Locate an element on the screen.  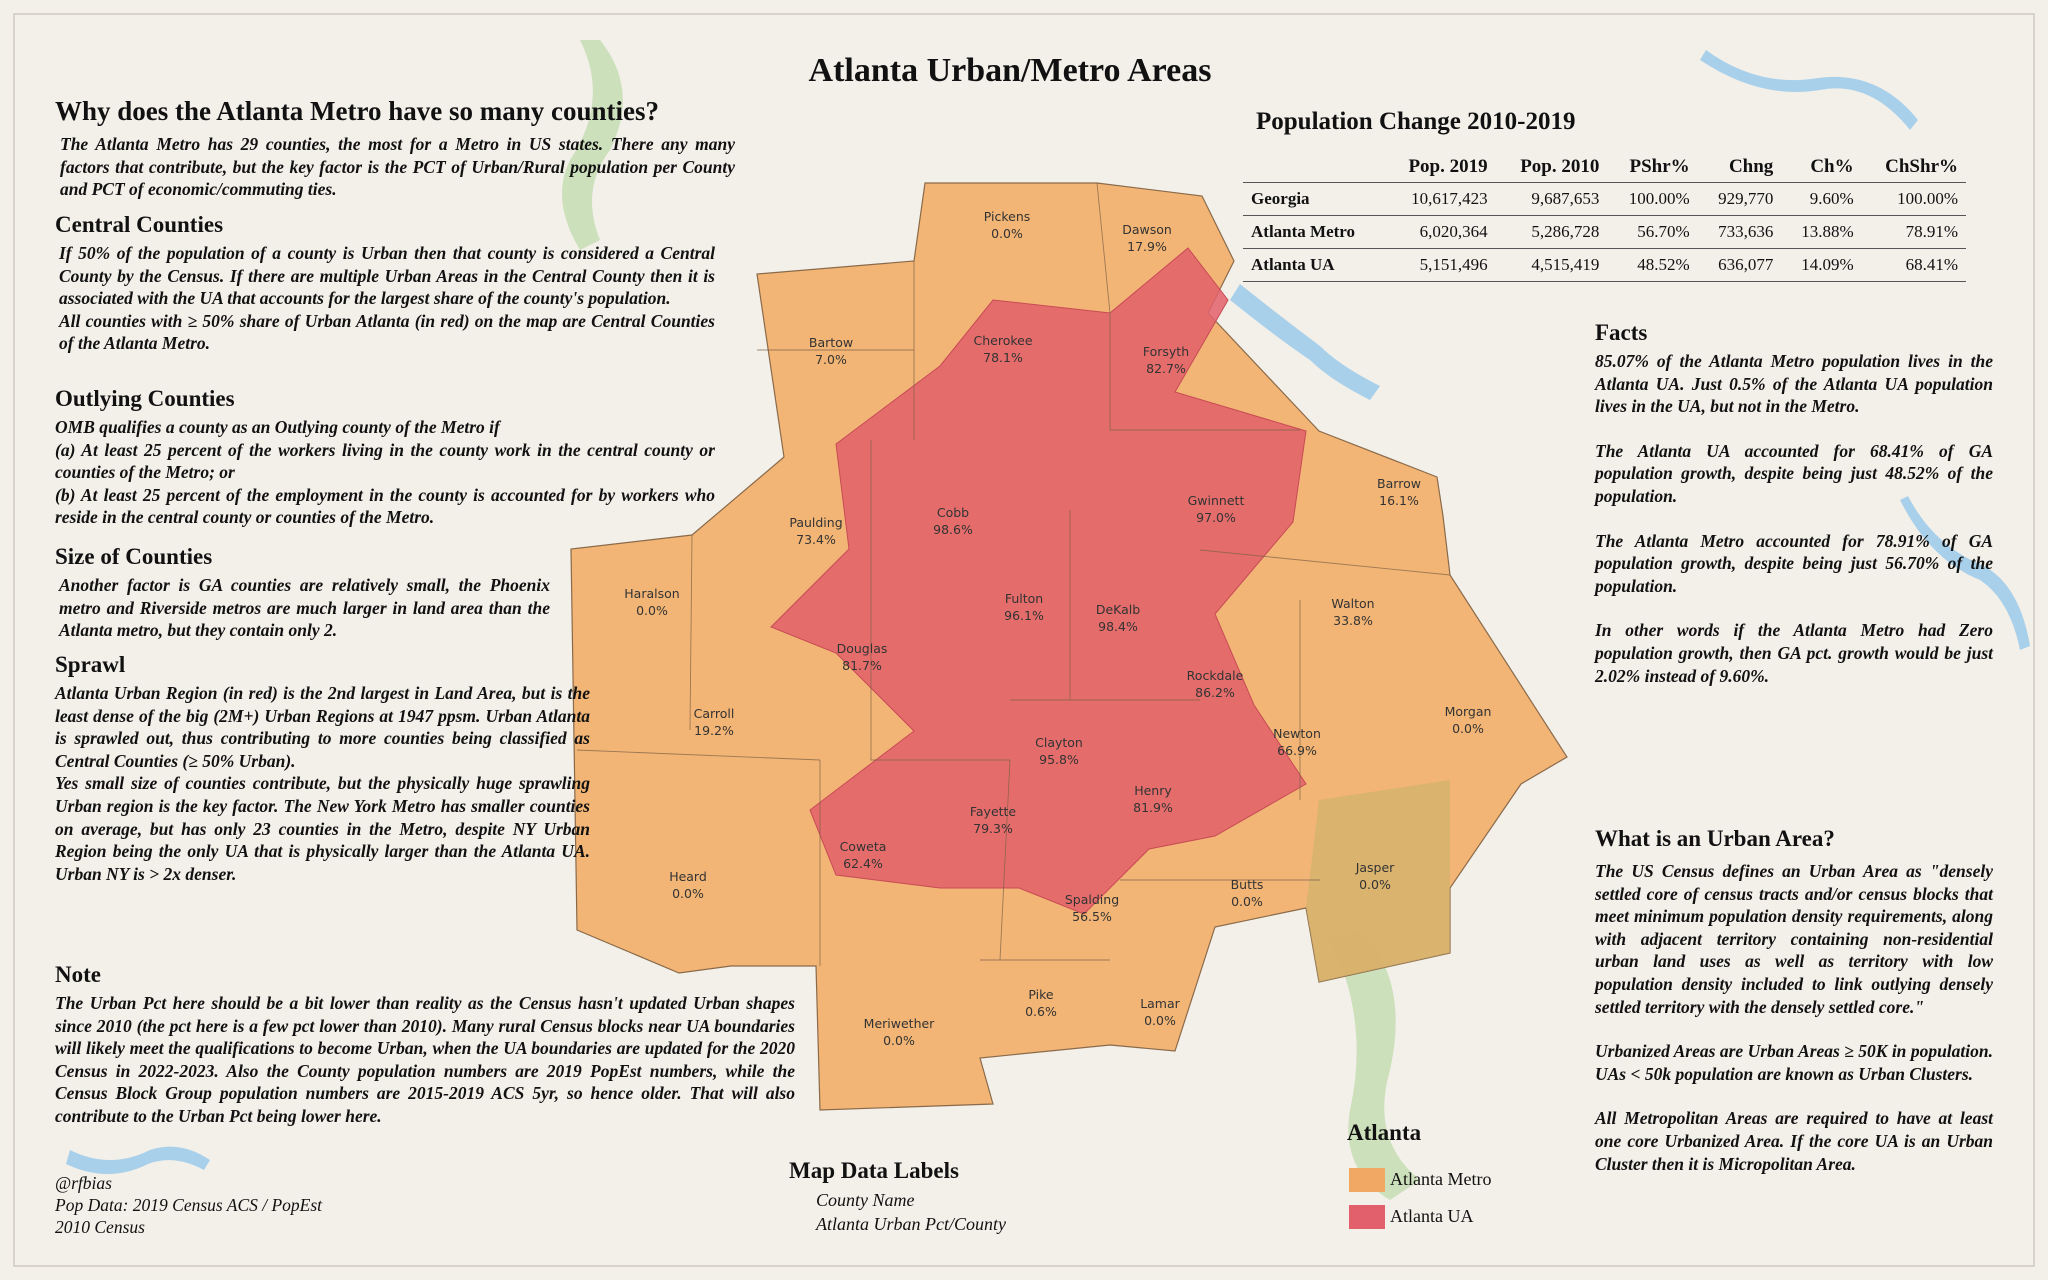
table-cell: 68.41% is located at coordinates (1913, 265).